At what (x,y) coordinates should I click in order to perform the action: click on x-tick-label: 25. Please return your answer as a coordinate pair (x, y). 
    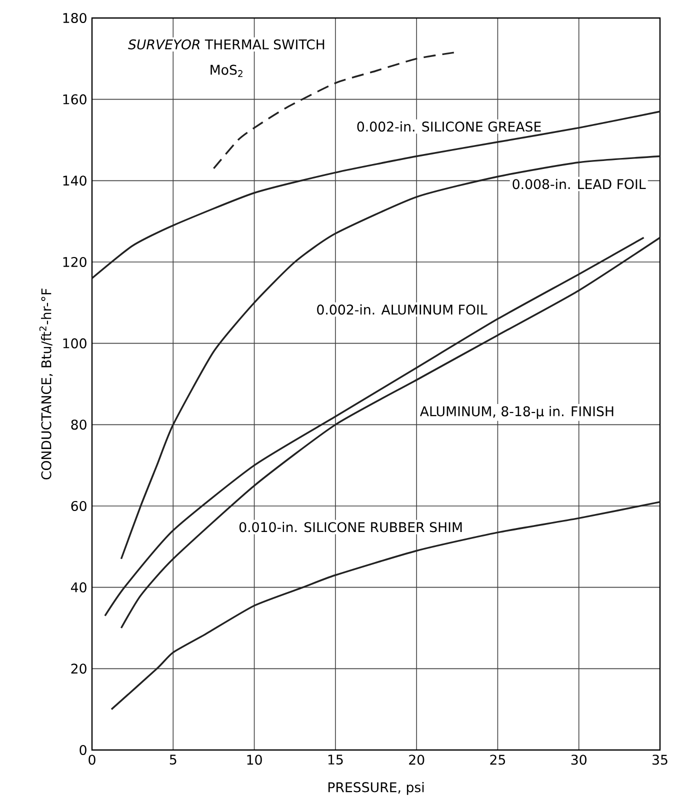
    Looking at the image, I should click on (498, 759).